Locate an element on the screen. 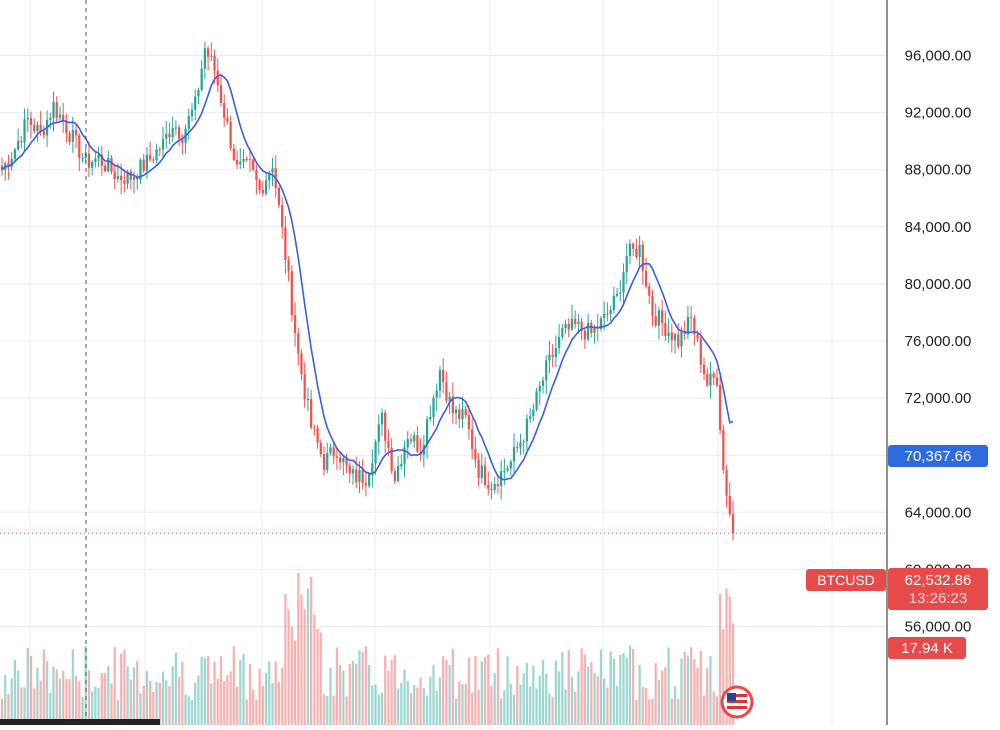  us-flag-event-icon is located at coordinates (737, 702).